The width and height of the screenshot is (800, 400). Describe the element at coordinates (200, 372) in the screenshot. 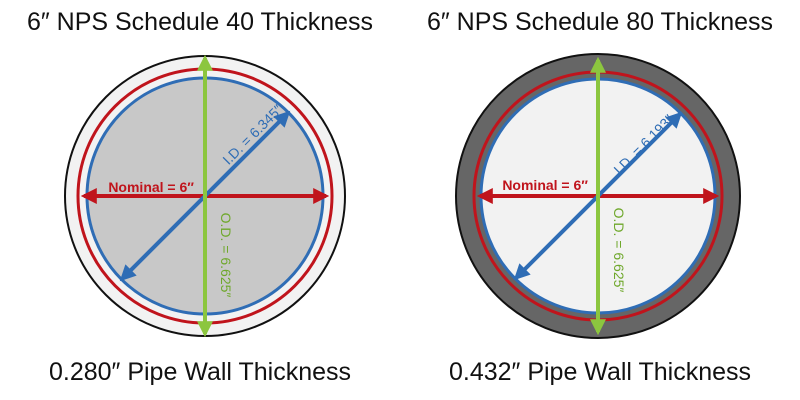

I see `schedule-40-wall-thickness: 0.280″ Pipe Wall Thickness` at that location.